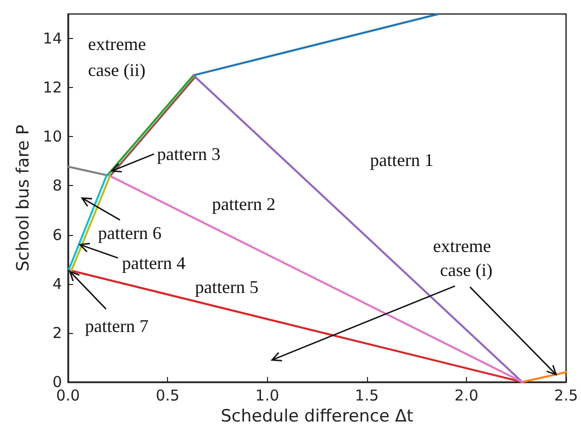  What do you see at coordinates (52, 87) in the screenshot?
I see `y-tick-label: 12` at bounding box center [52, 87].